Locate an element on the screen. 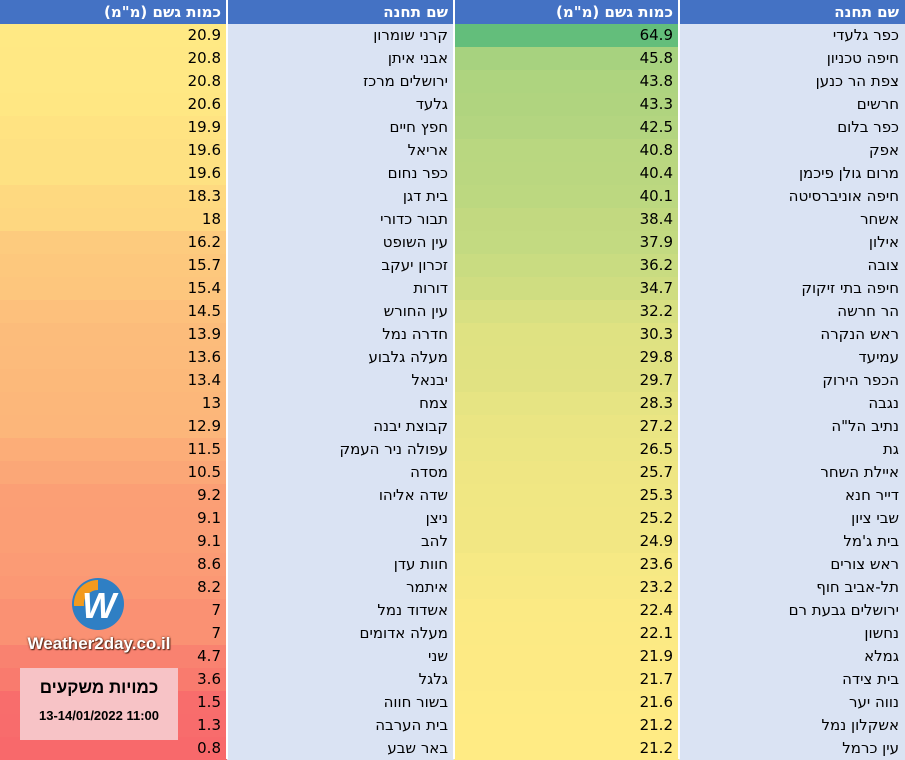 Image resolution: width=905 pixels, height=760 pixels. station-name-cell: שדה אליהו is located at coordinates (340, 495).